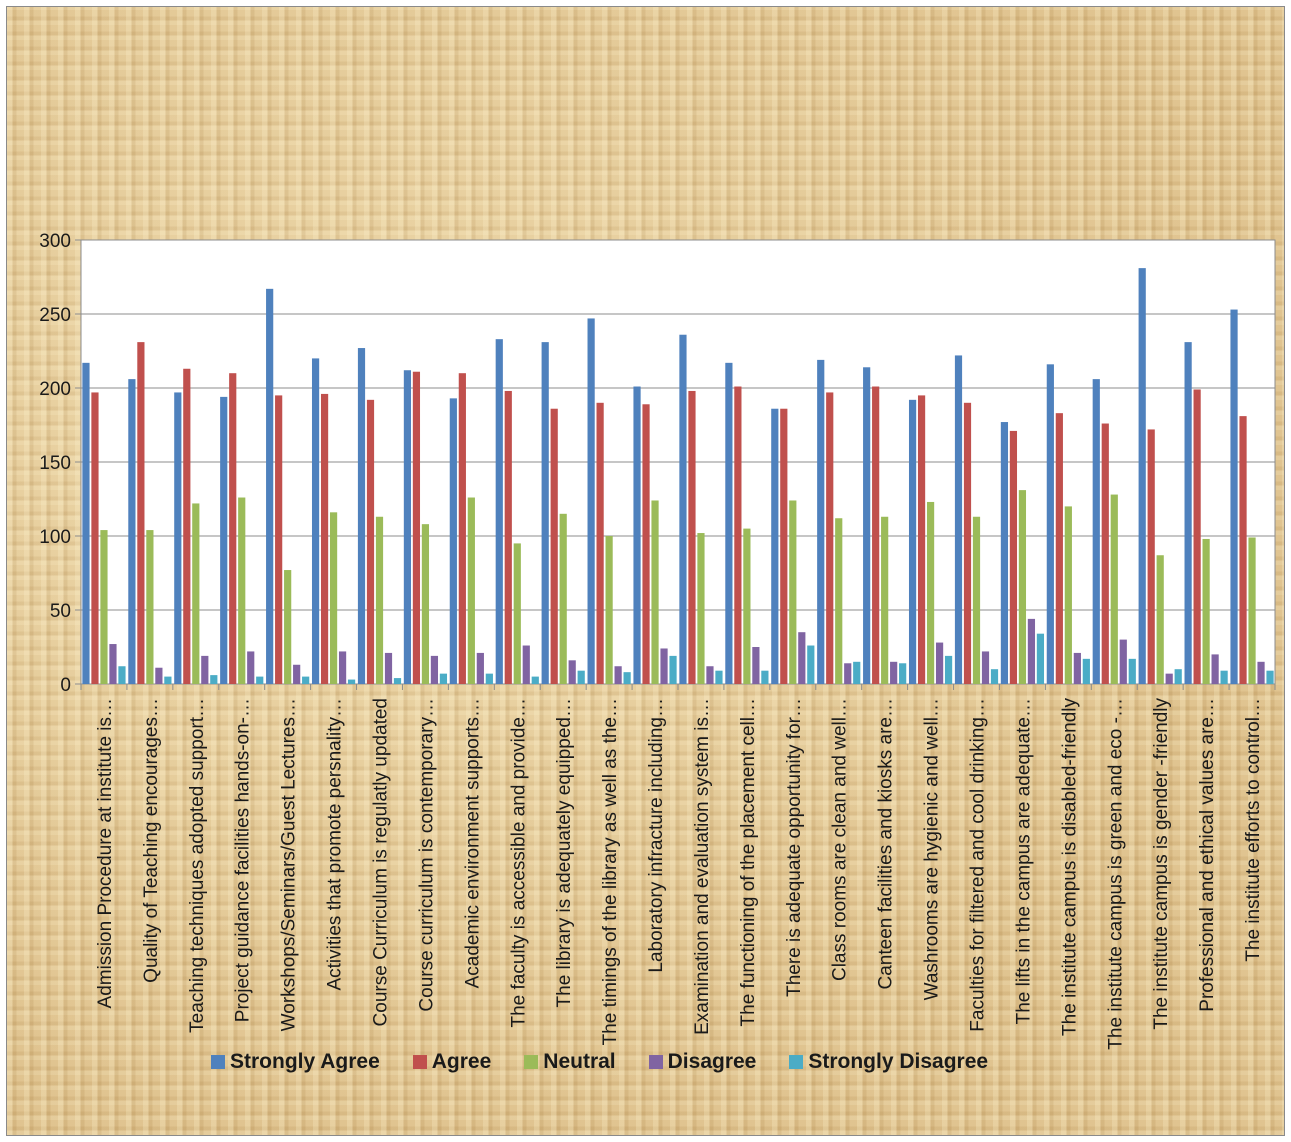  What do you see at coordinates (55, 241) in the screenshot?
I see `y-tick-label: 300` at bounding box center [55, 241].